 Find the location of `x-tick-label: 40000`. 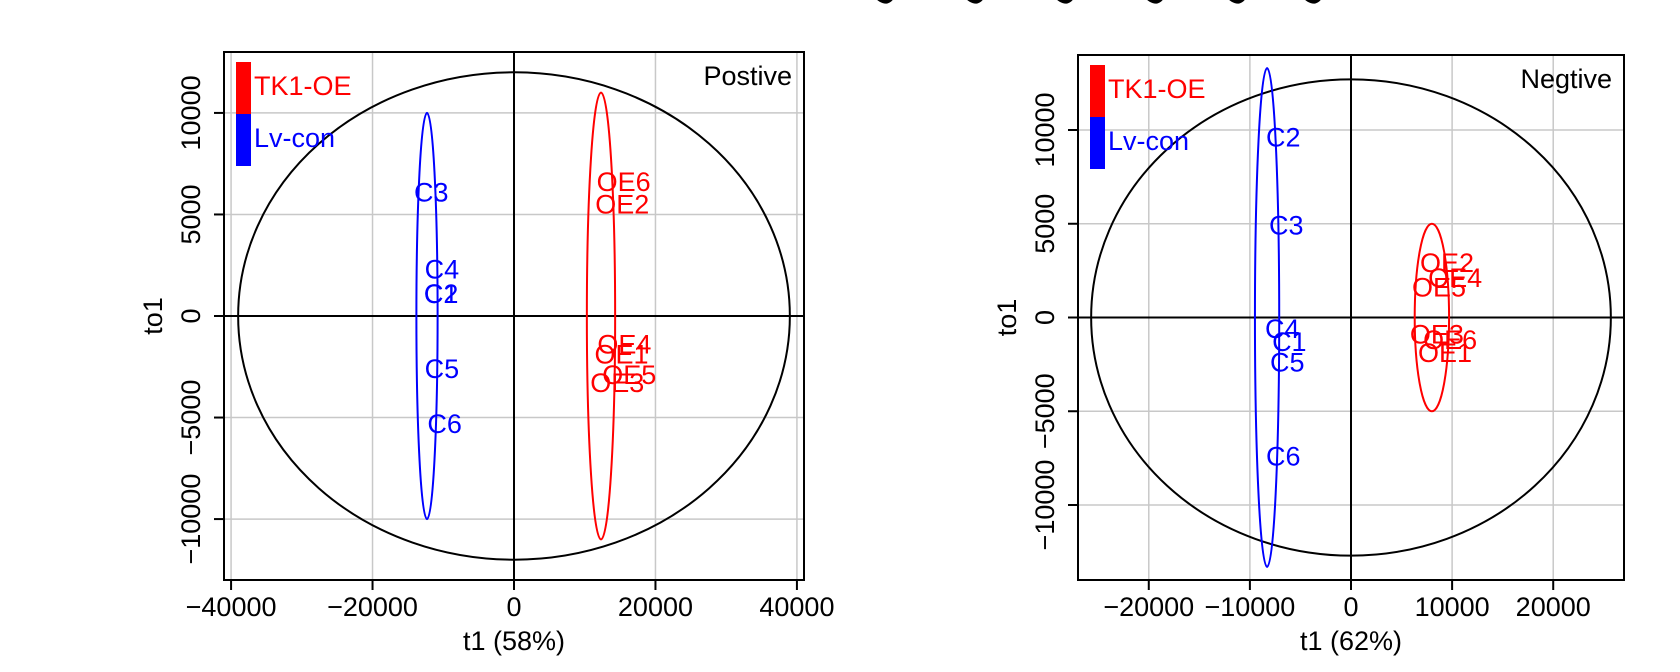

x-tick-label: 40000 is located at coordinates (796, 607).